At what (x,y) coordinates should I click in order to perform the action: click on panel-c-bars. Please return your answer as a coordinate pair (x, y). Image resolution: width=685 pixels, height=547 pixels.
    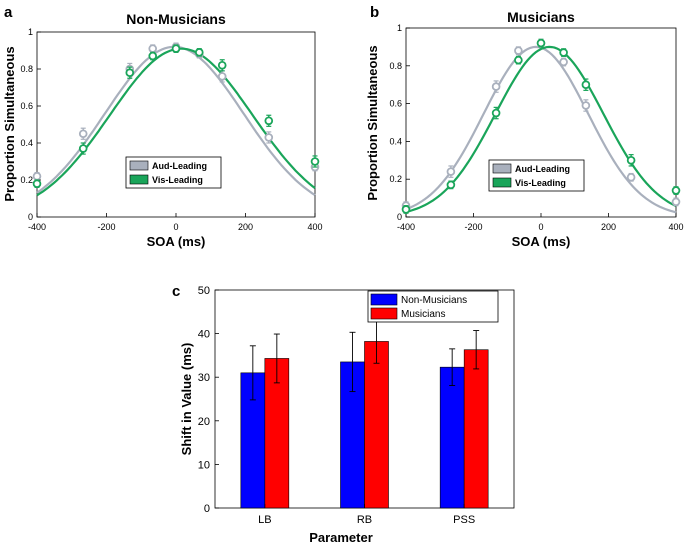
    Looking at the image, I should click on (364, 414).